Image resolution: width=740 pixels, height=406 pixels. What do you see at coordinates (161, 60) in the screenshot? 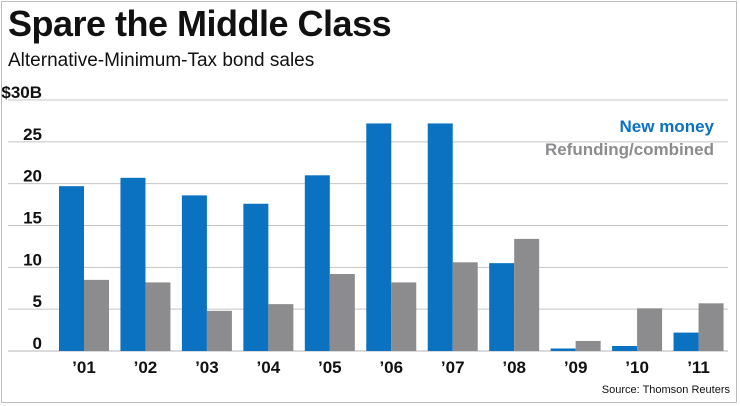
I see `chart-subtitle: Alternative-Minimum-Tax bond sales` at bounding box center [161, 60].